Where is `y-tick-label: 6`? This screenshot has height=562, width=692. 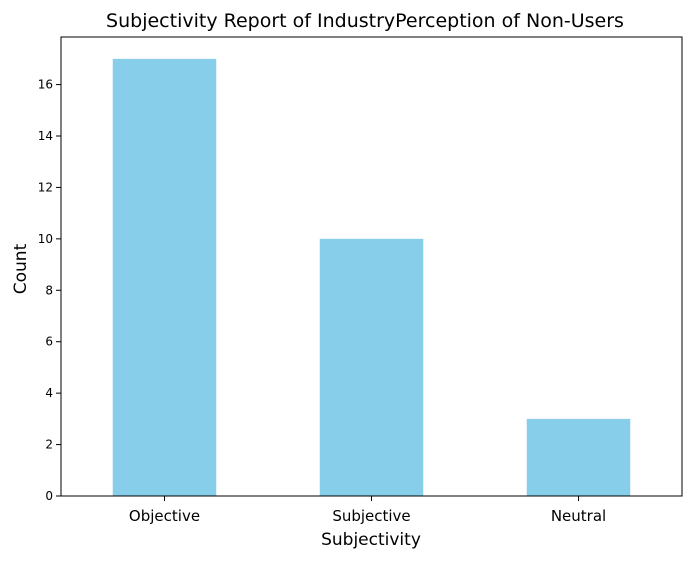
y-tick-label: 6 is located at coordinates (49, 342).